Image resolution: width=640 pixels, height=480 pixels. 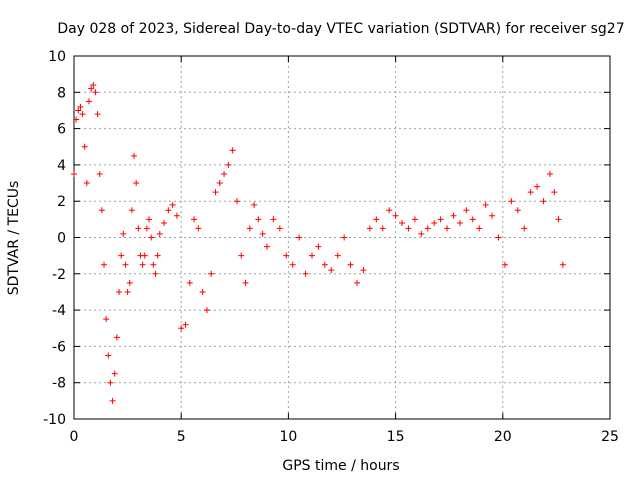 What do you see at coordinates (181, 437) in the screenshot?
I see `x-tick-label: 5` at bounding box center [181, 437].